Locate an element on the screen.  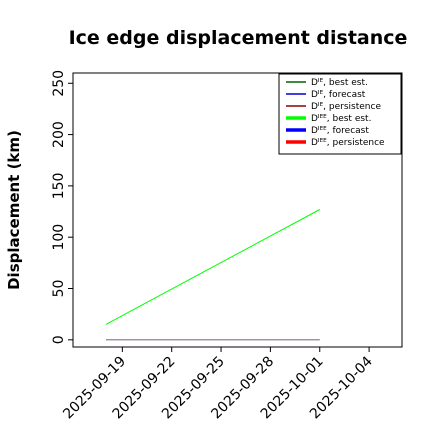
legend-label-5: Dᴵᴱᴱ, persistence is located at coordinates (348, 143).